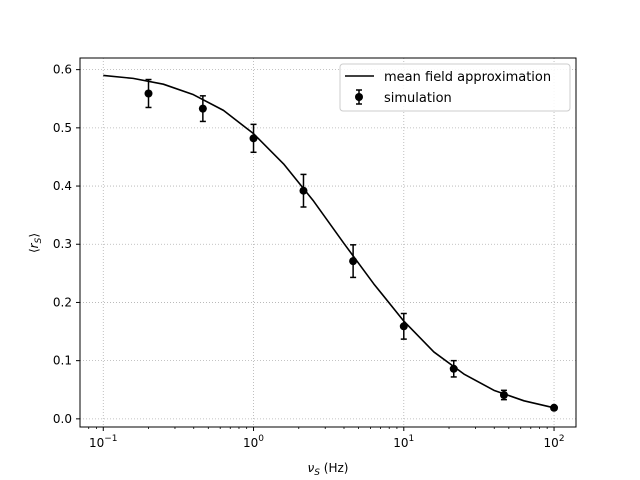 The height and width of the screenshot is (480, 640). What do you see at coordinates (62, 361) in the screenshot?
I see `y-tick-label-1: 0.1` at bounding box center [62, 361].